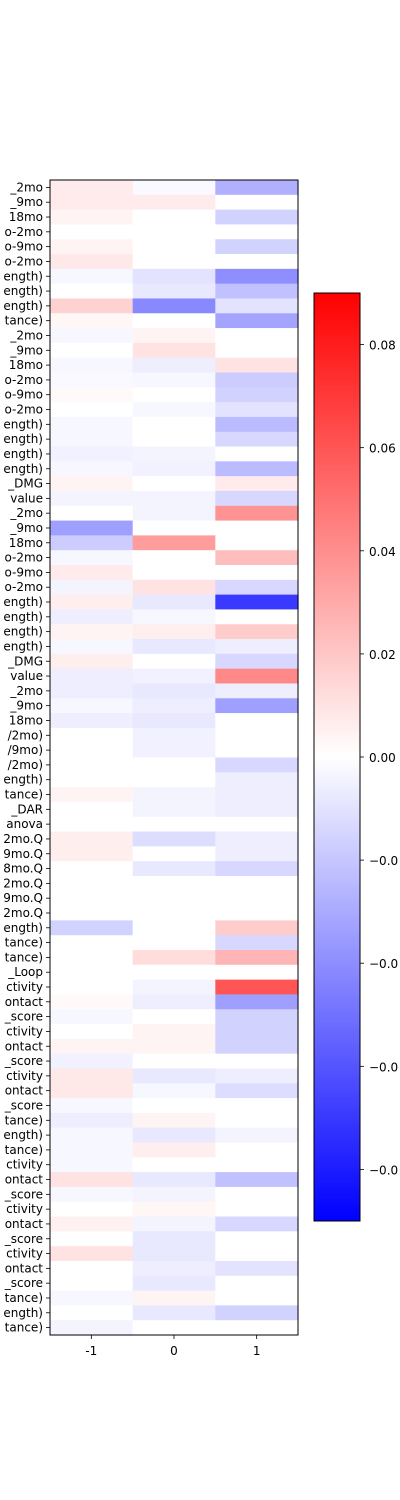 This screenshot has height=1500, width=400. What do you see at coordinates (23, 839) in the screenshot?
I see `y-tick-label: 2mo.Q` at bounding box center [23, 839].